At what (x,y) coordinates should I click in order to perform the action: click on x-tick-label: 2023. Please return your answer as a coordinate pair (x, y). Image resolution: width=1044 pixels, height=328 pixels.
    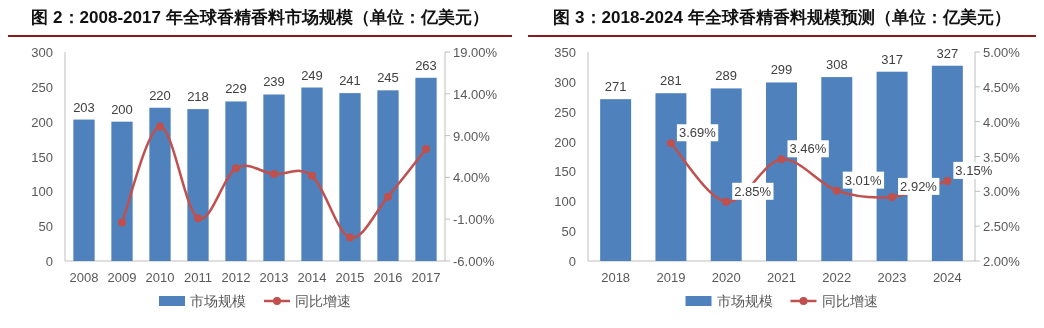
    Looking at the image, I should click on (892, 277).